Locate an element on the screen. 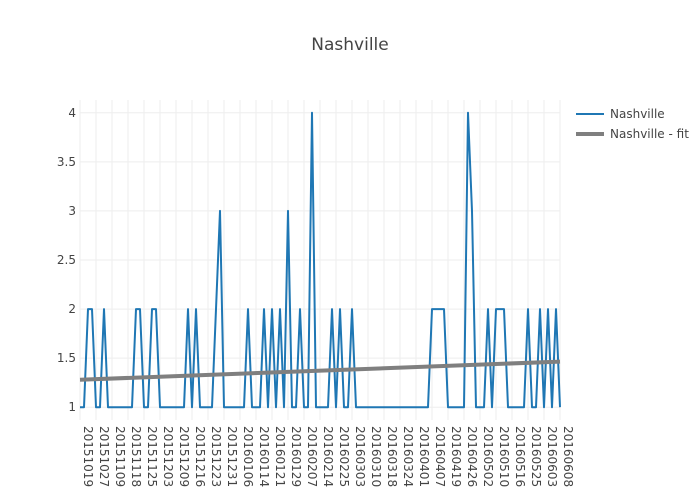 This screenshot has height=500, width=700. legend-label: Nashville - fit is located at coordinates (649, 134).